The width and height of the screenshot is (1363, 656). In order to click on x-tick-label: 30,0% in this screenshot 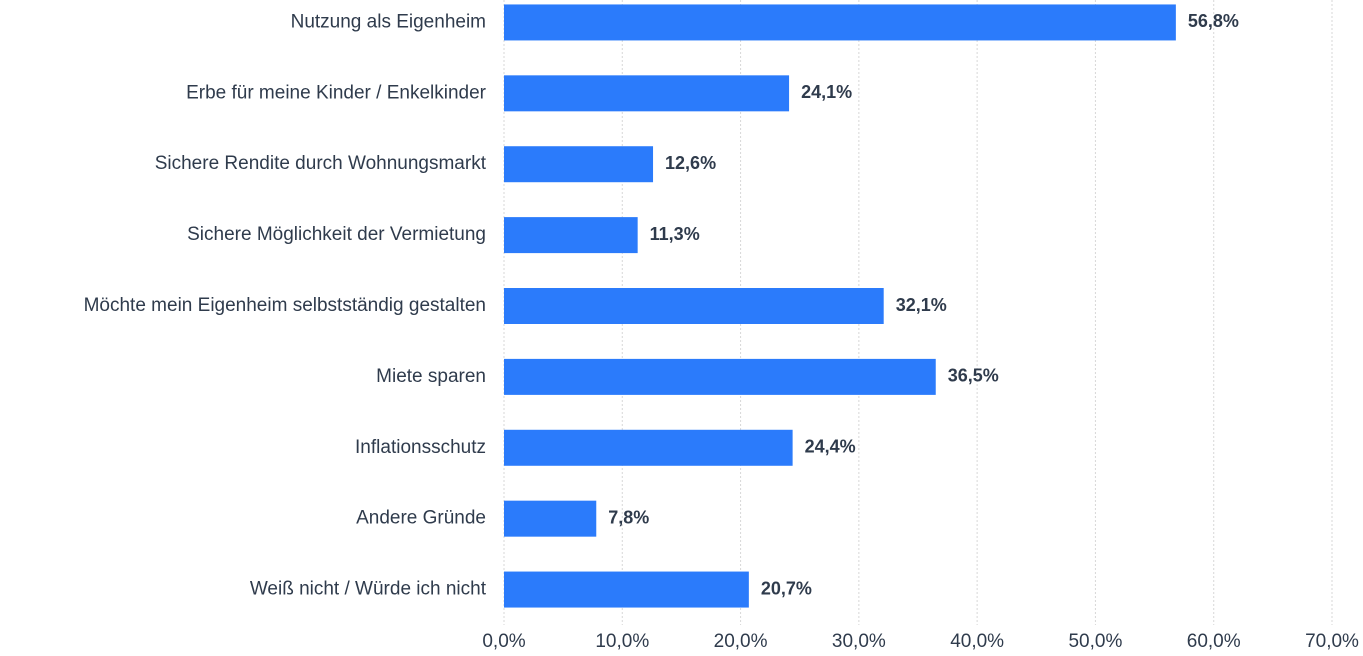, I will do `click(859, 641)`.